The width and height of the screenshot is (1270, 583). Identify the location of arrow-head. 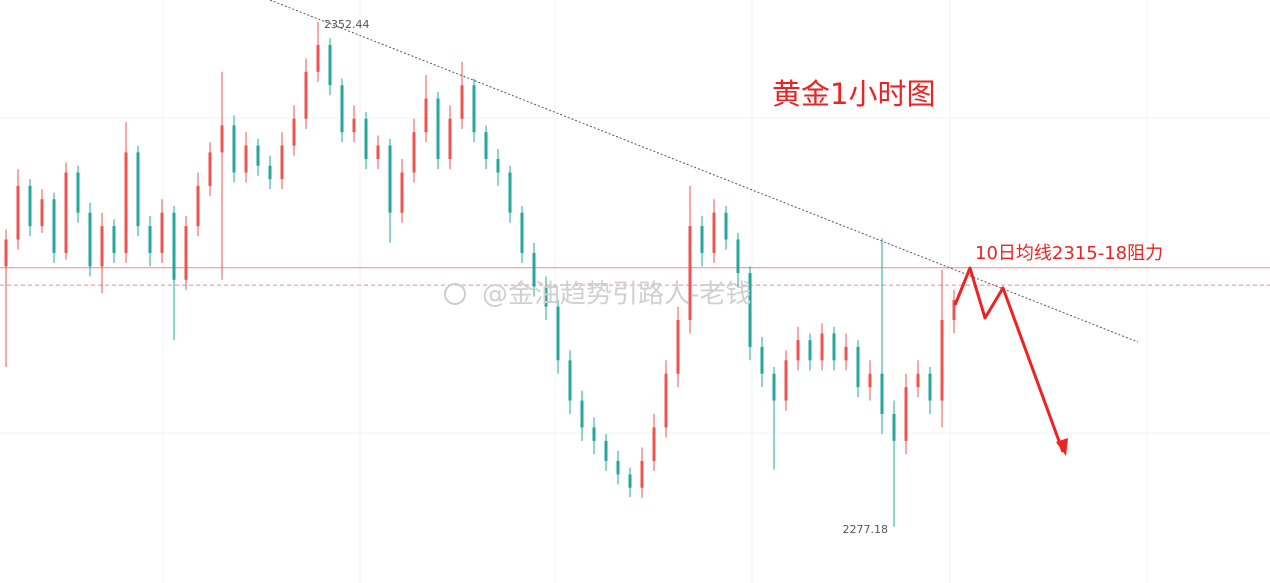
(1062, 447).